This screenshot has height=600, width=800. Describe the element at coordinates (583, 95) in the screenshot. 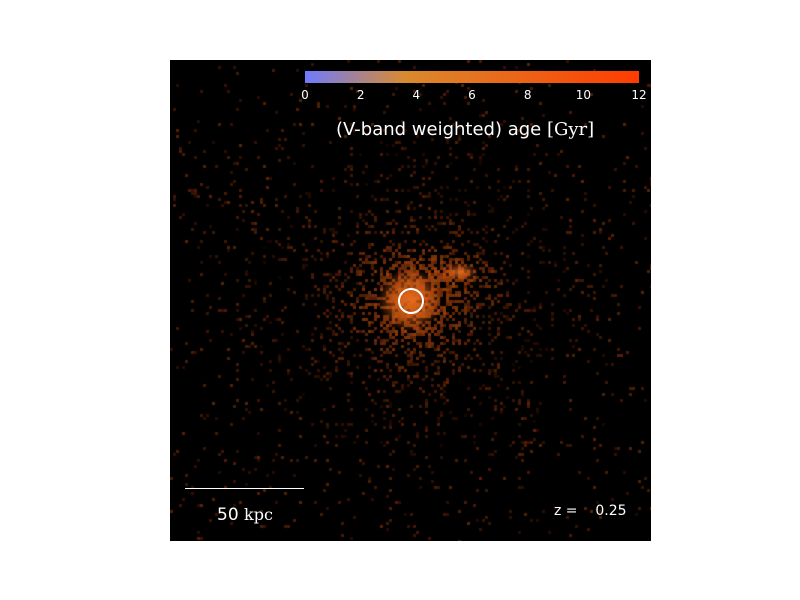

I see `colorbar-tick-label: 10` at that location.